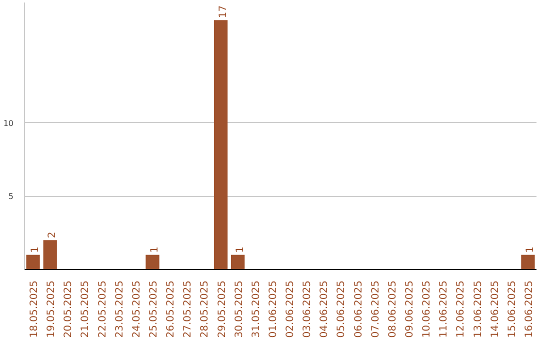 The height and width of the screenshot is (340, 540). Describe the element at coordinates (273, 309) in the screenshot. I see `x-tick-label: 01.06.2025` at that location.